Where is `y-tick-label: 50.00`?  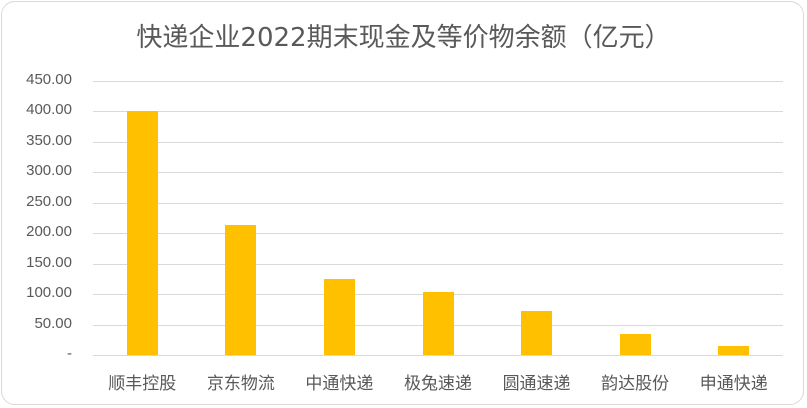 y-tick-label: 50.00 is located at coordinates (53, 323).